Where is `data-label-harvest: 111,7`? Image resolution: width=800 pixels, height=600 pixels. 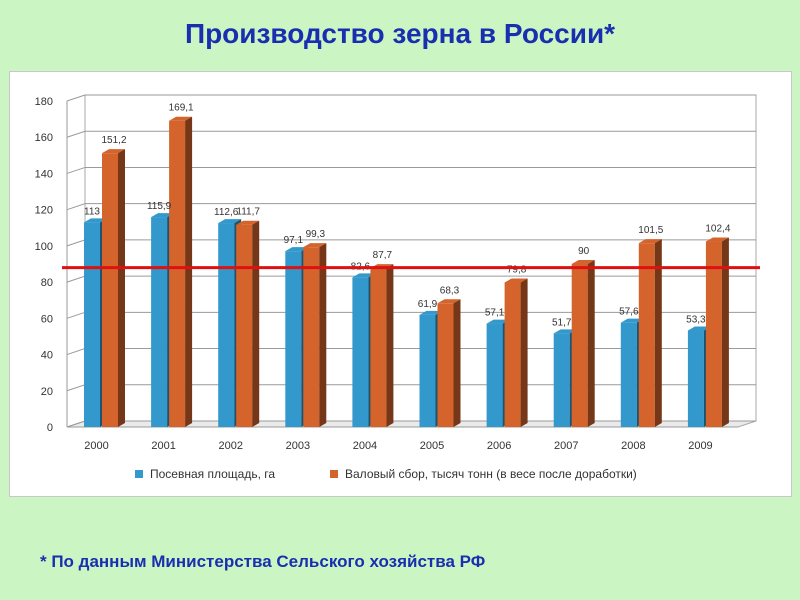 data-label-harvest: 111,7 is located at coordinates (248, 212).